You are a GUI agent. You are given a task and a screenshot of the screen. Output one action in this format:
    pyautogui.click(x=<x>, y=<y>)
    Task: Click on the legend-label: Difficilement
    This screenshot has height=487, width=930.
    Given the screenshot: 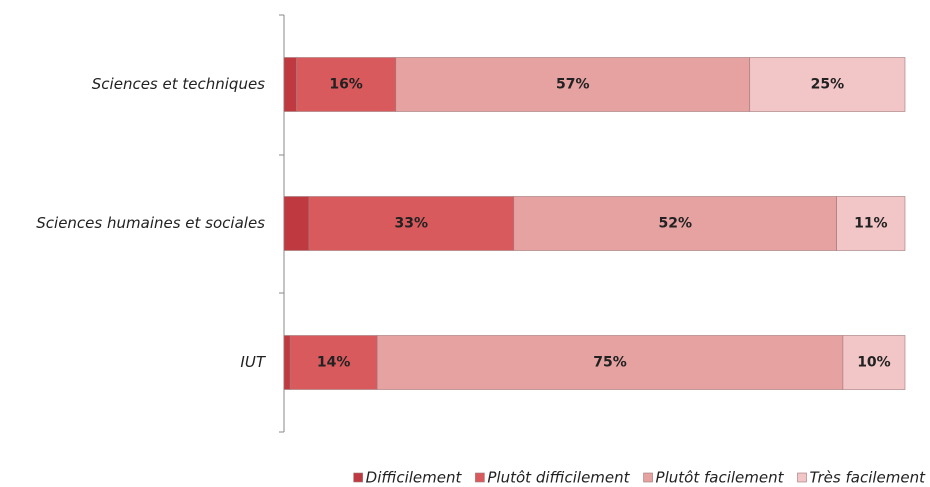 What is the action you would take?
    pyautogui.click(x=414, y=478)
    